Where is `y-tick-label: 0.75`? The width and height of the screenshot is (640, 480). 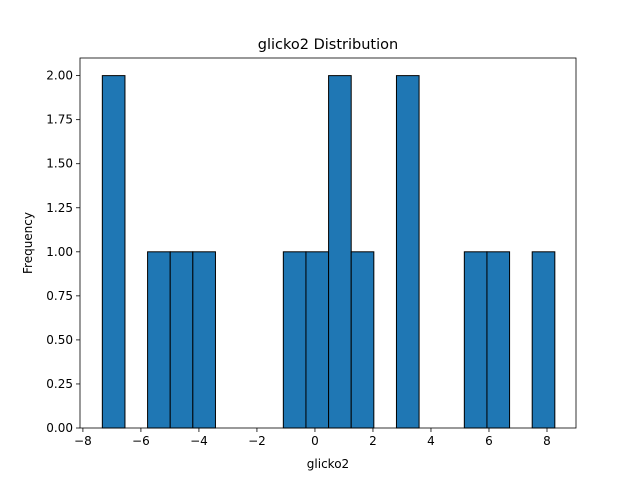
y-tick-label: 0.75 is located at coordinates (59, 296).